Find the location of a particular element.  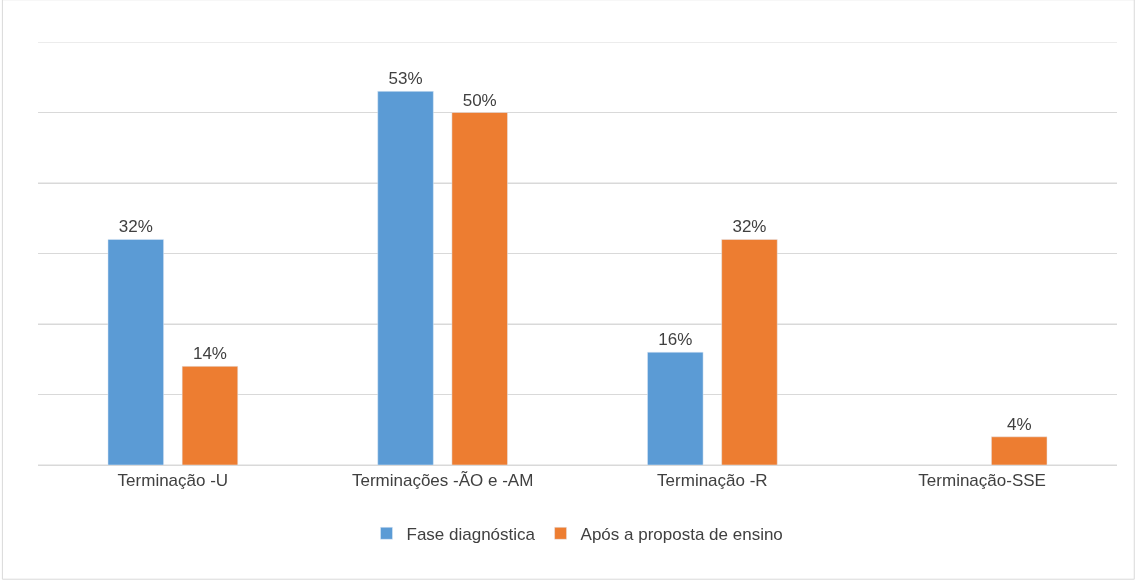

data-label: 16% is located at coordinates (675, 340).